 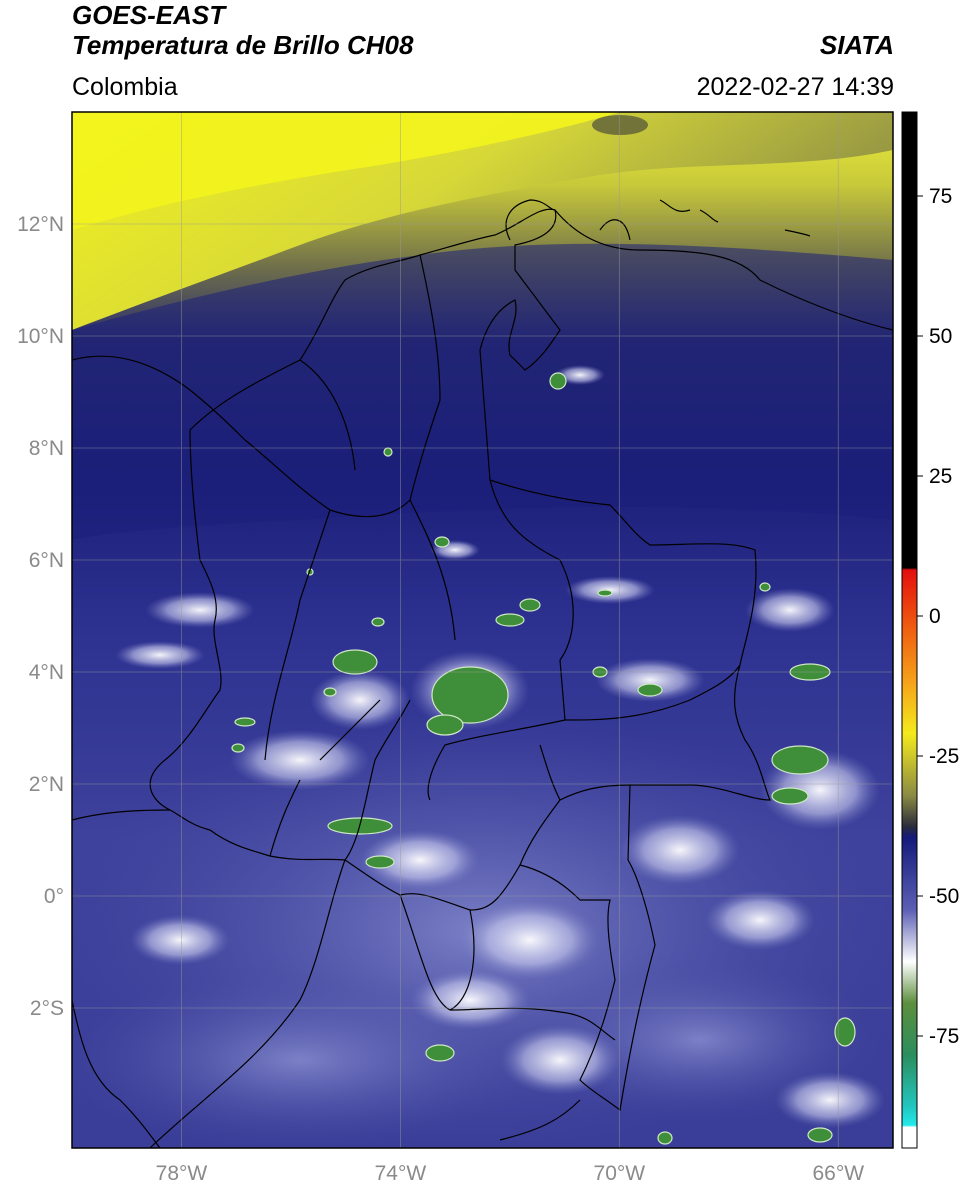 What do you see at coordinates (149, 15) in the screenshot?
I see `satellite-title: GOES-EAST` at bounding box center [149, 15].